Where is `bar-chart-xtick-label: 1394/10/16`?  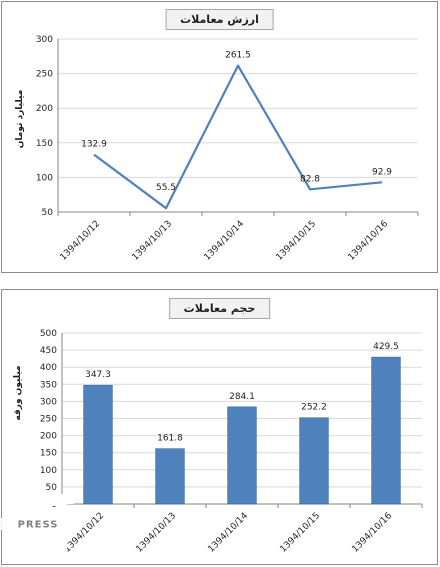 bar-chart-xtick-label: 1394/10/16 is located at coordinates (372, 533).